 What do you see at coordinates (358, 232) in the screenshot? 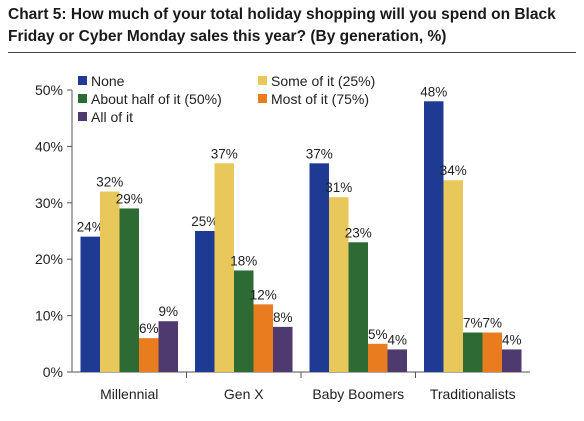
I see `data-label: 23%` at bounding box center [358, 232].